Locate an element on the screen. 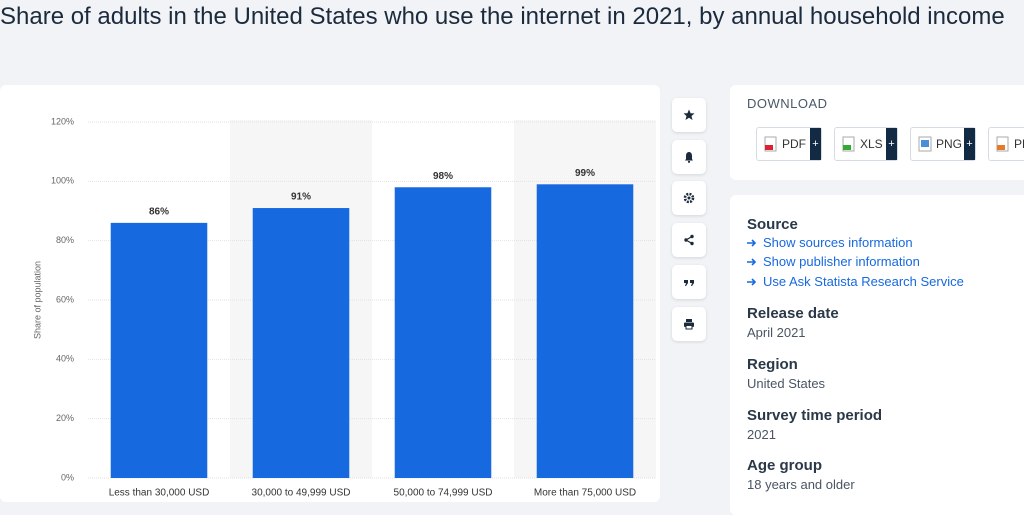 The width and height of the screenshot is (1024, 515). source-link: Use Ask Statista Research Service is located at coordinates (855, 281).